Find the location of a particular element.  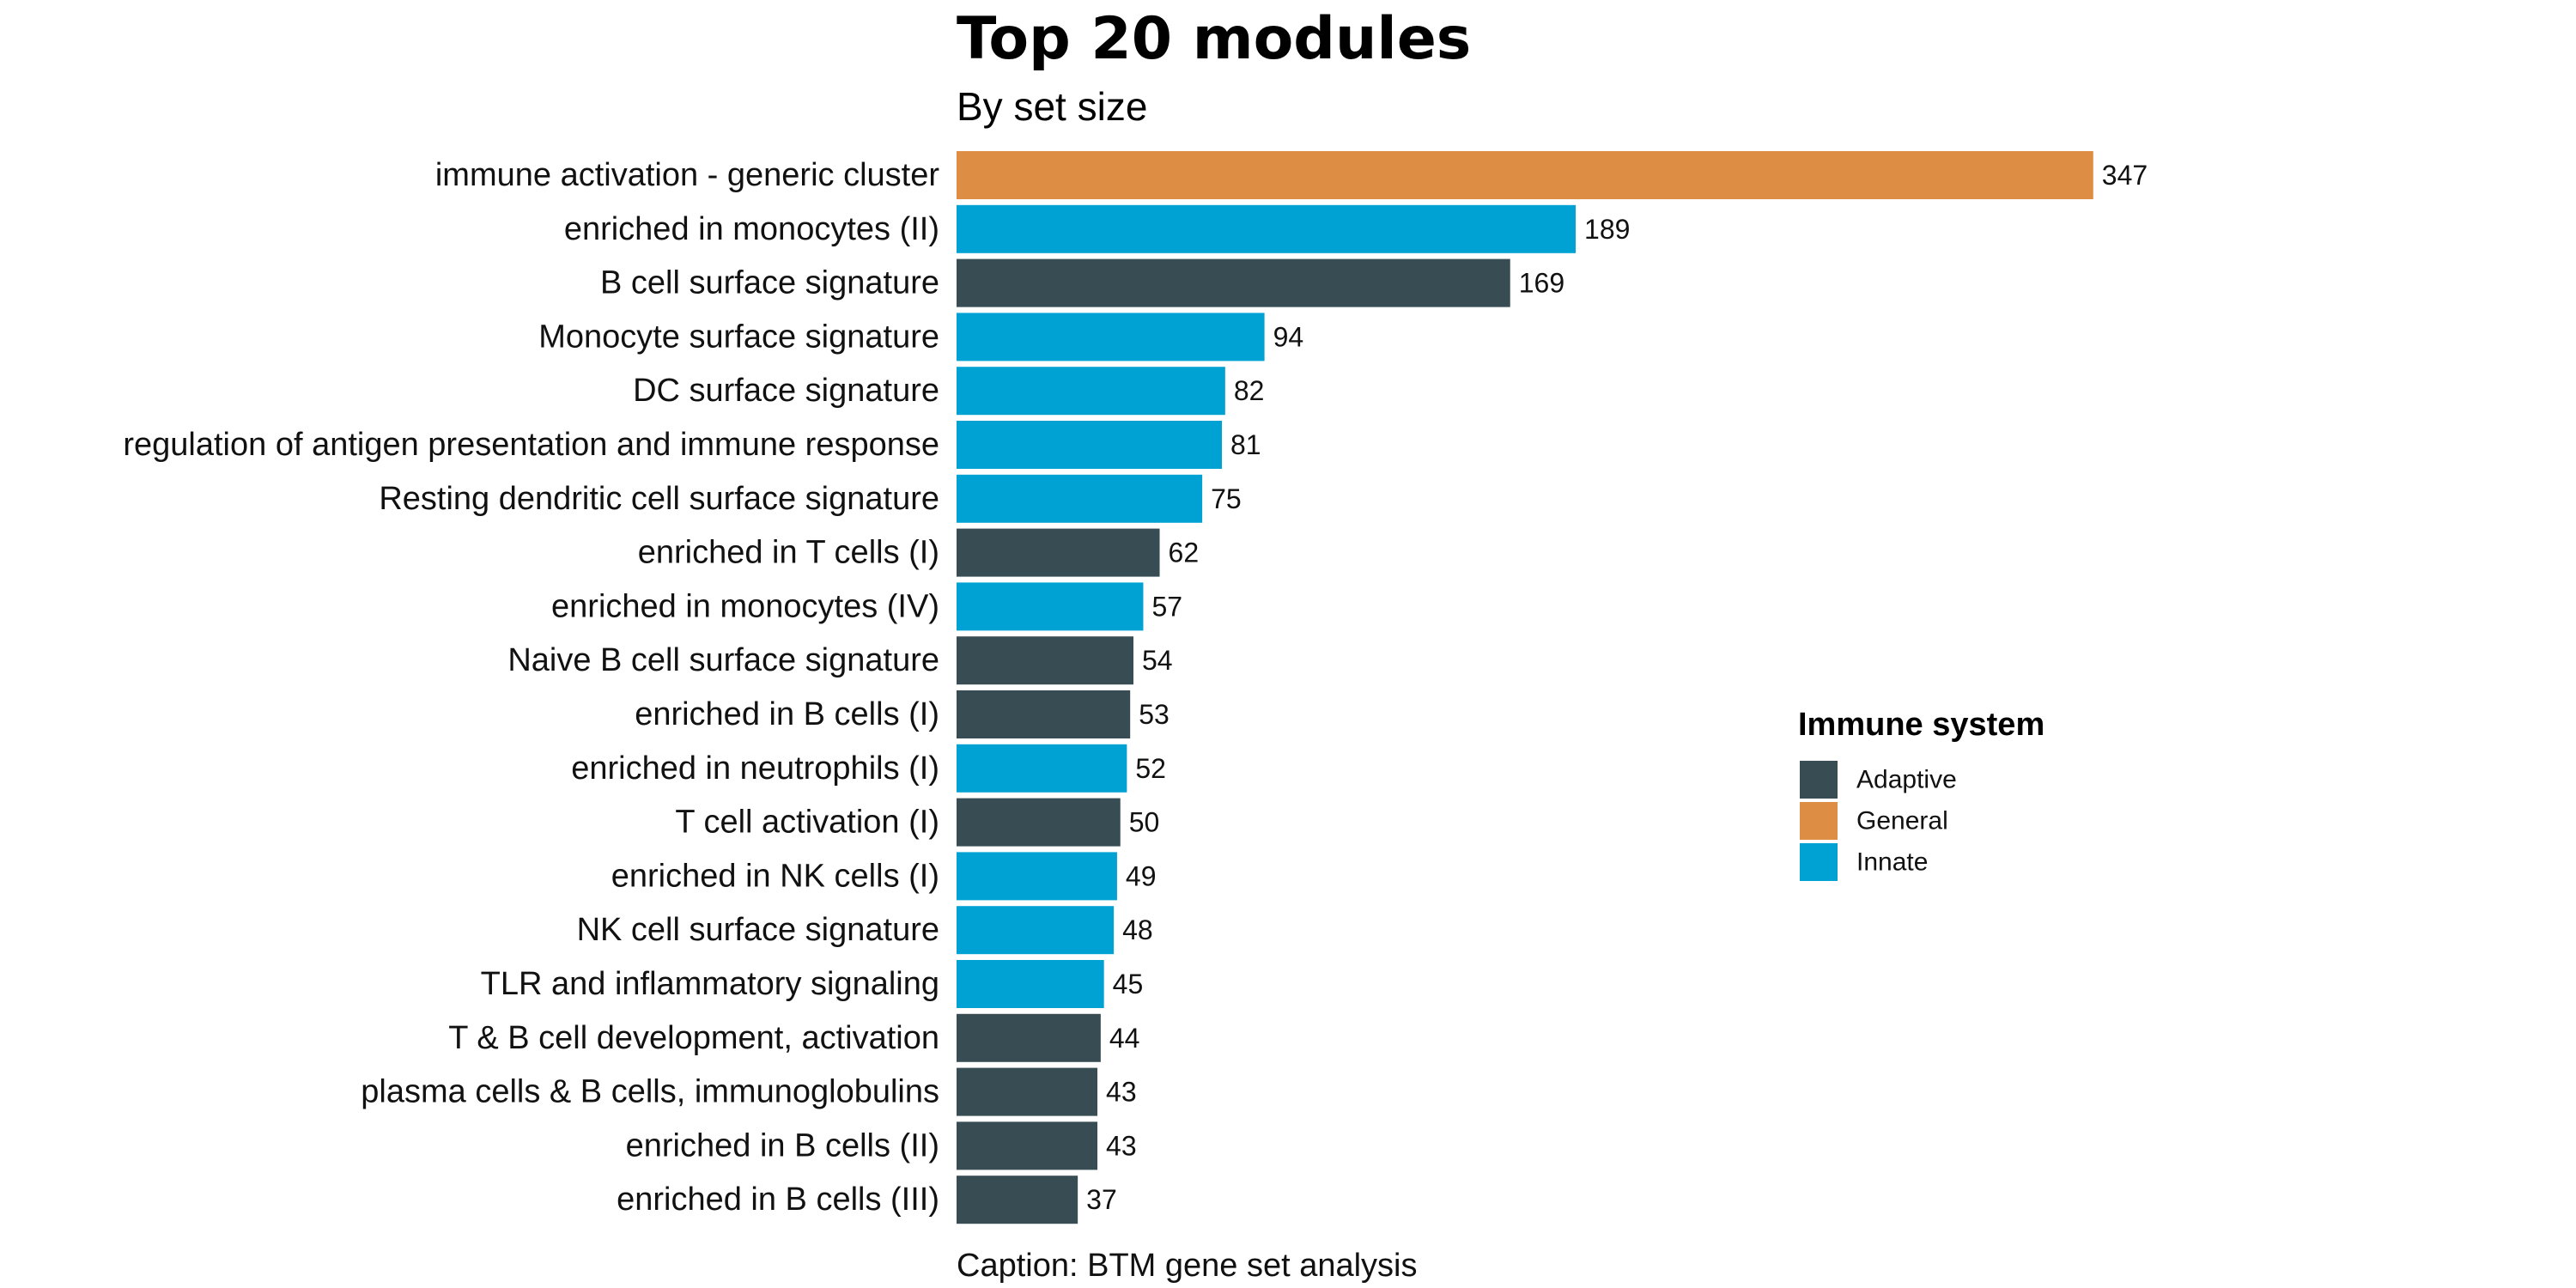

category-label: enriched in B cells (III) is located at coordinates (778, 1200).